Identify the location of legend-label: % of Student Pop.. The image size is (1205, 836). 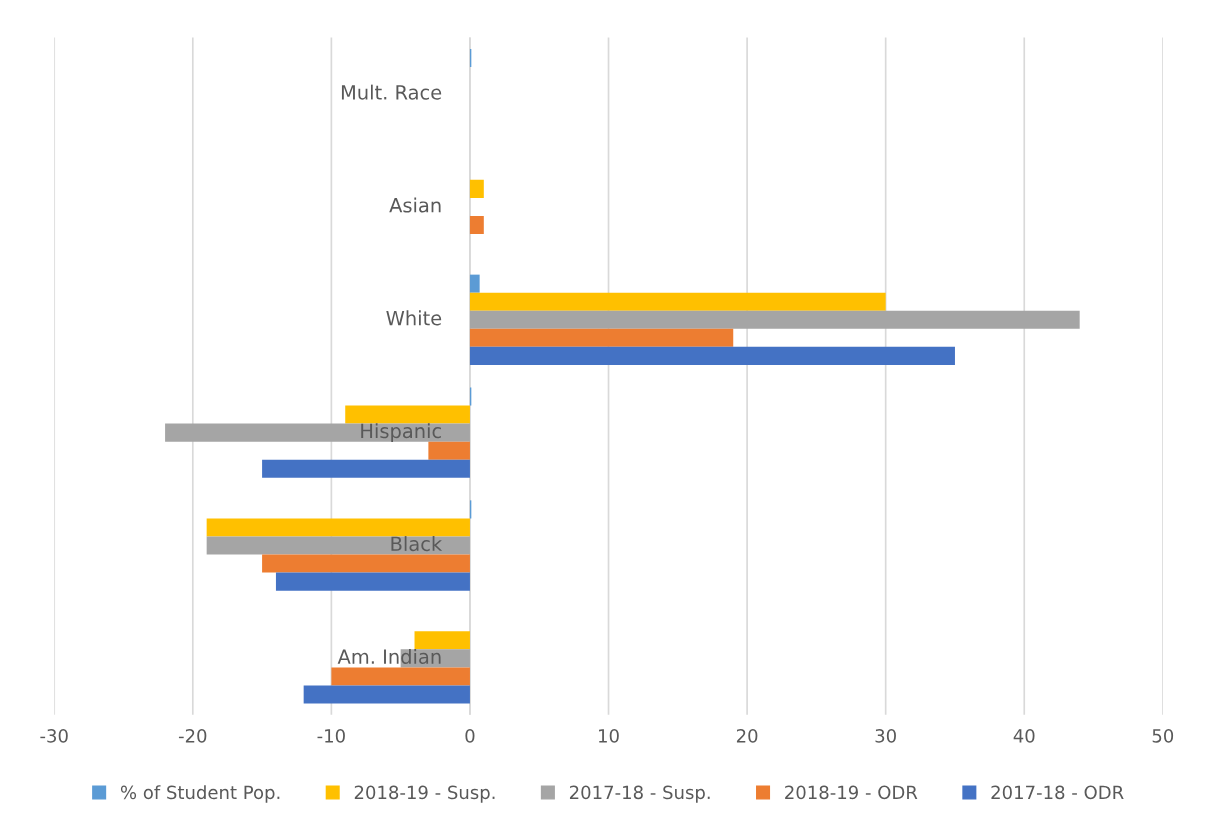
(200, 794).